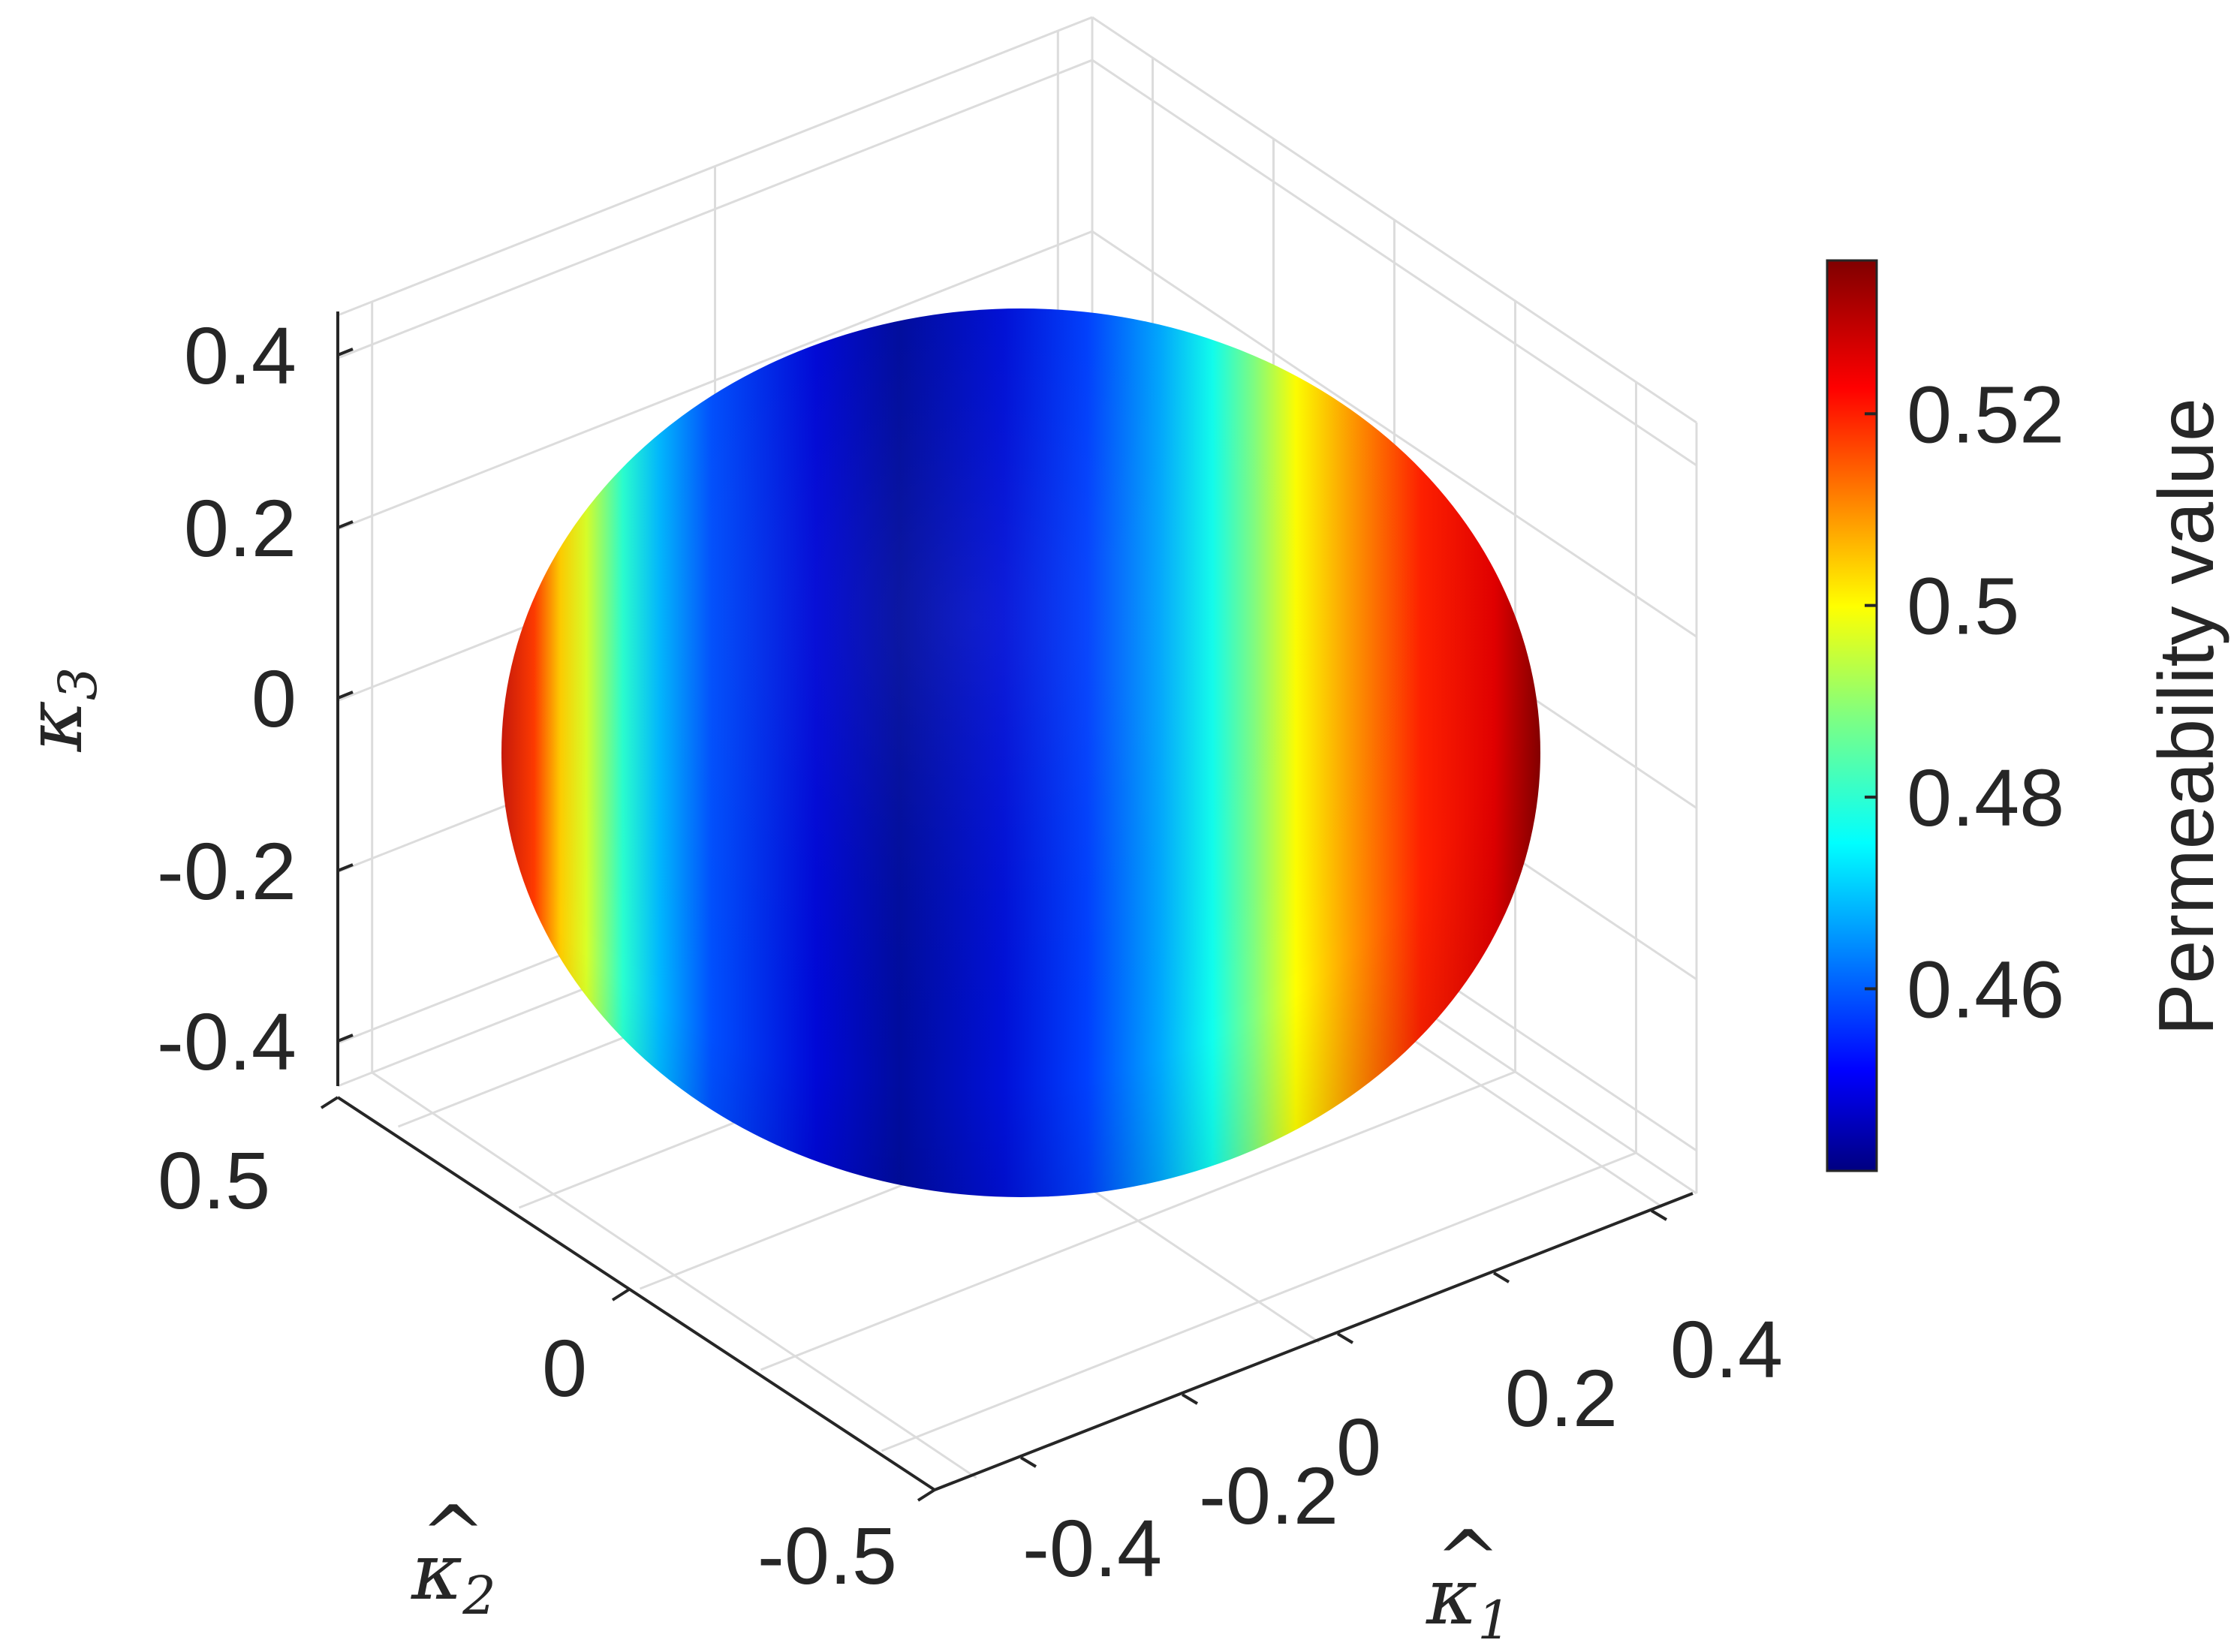  Describe the element at coordinates (1726, 1349) in the screenshot. I see `x-tick-label: 0.4` at that location.